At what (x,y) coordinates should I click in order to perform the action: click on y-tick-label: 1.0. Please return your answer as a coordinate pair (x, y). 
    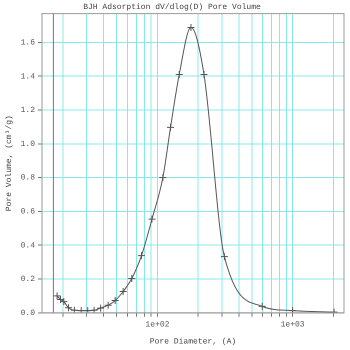
    Looking at the image, I should click on (28, 144).